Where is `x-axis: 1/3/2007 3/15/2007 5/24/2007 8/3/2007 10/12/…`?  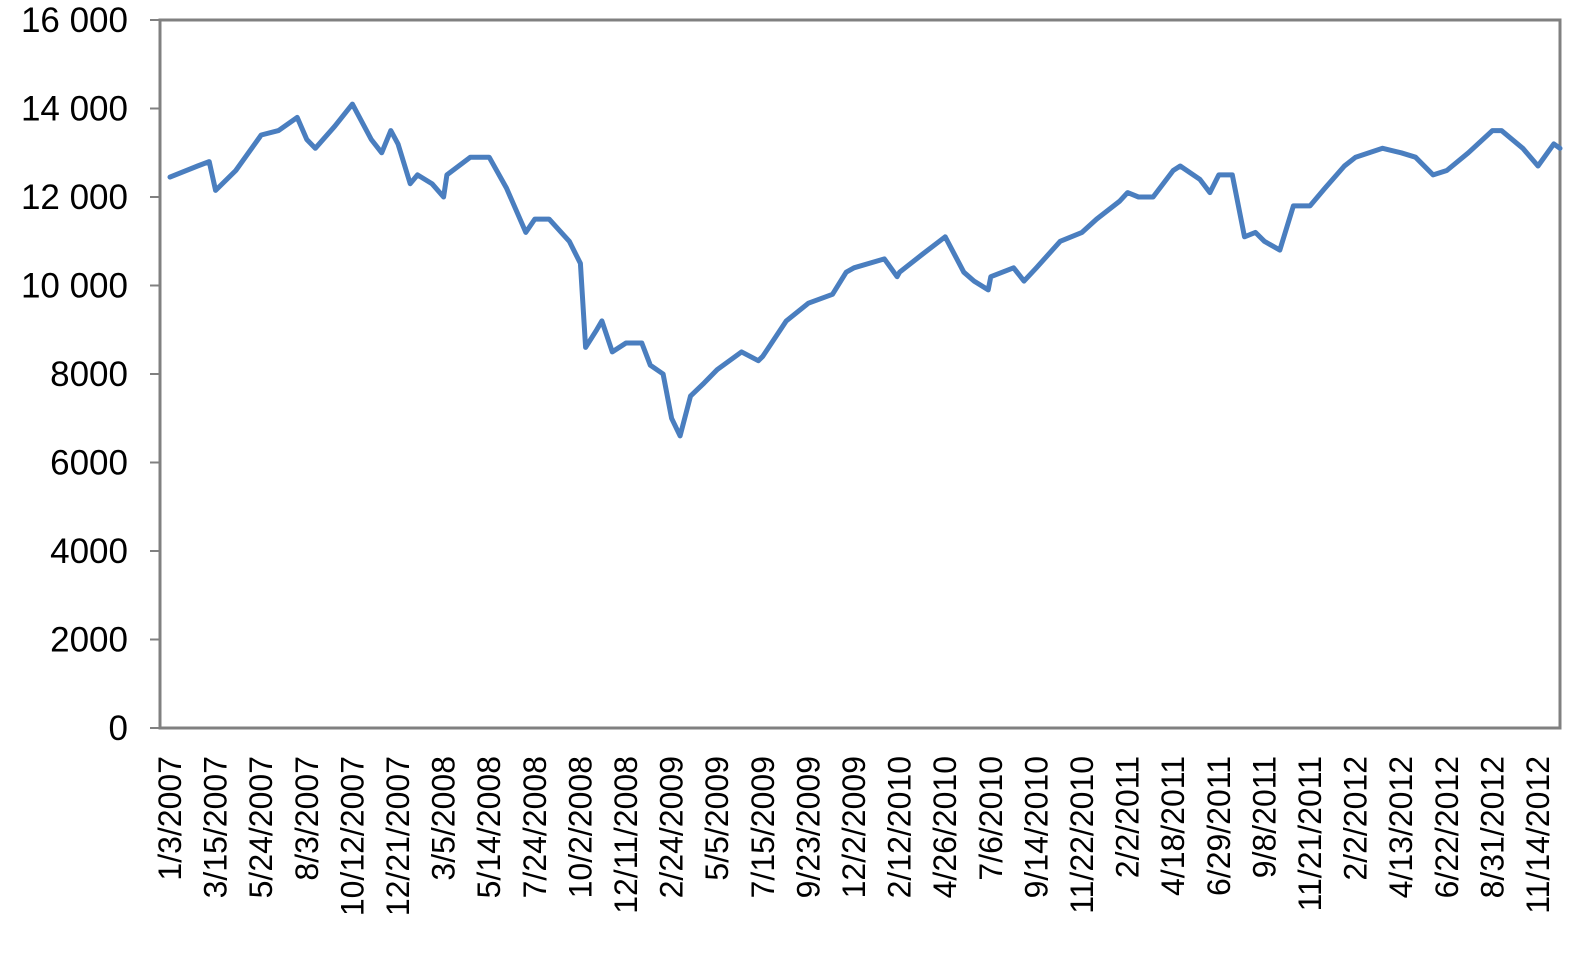 x-axis: 1/3/2007 3/15/2007 5/24/2007 8/3/2007 10/12/… is located at coordinates (854, 836).